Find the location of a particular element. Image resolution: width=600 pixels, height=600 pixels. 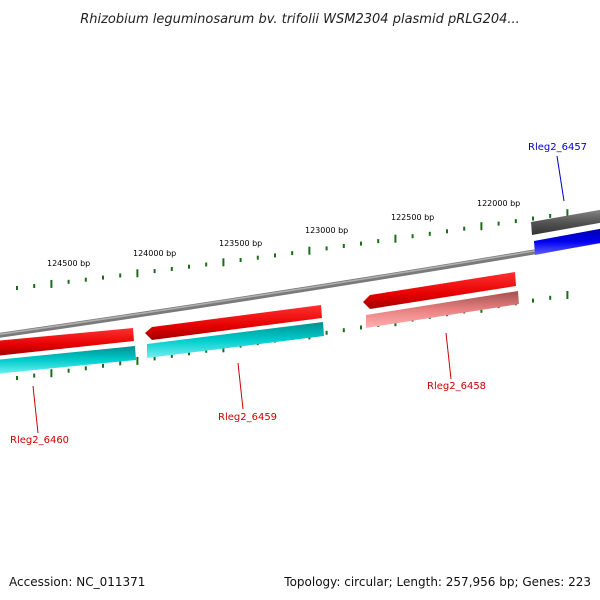

gene-rleg2-6460: Rleg2_6460 is located at coordinates (68, 387).